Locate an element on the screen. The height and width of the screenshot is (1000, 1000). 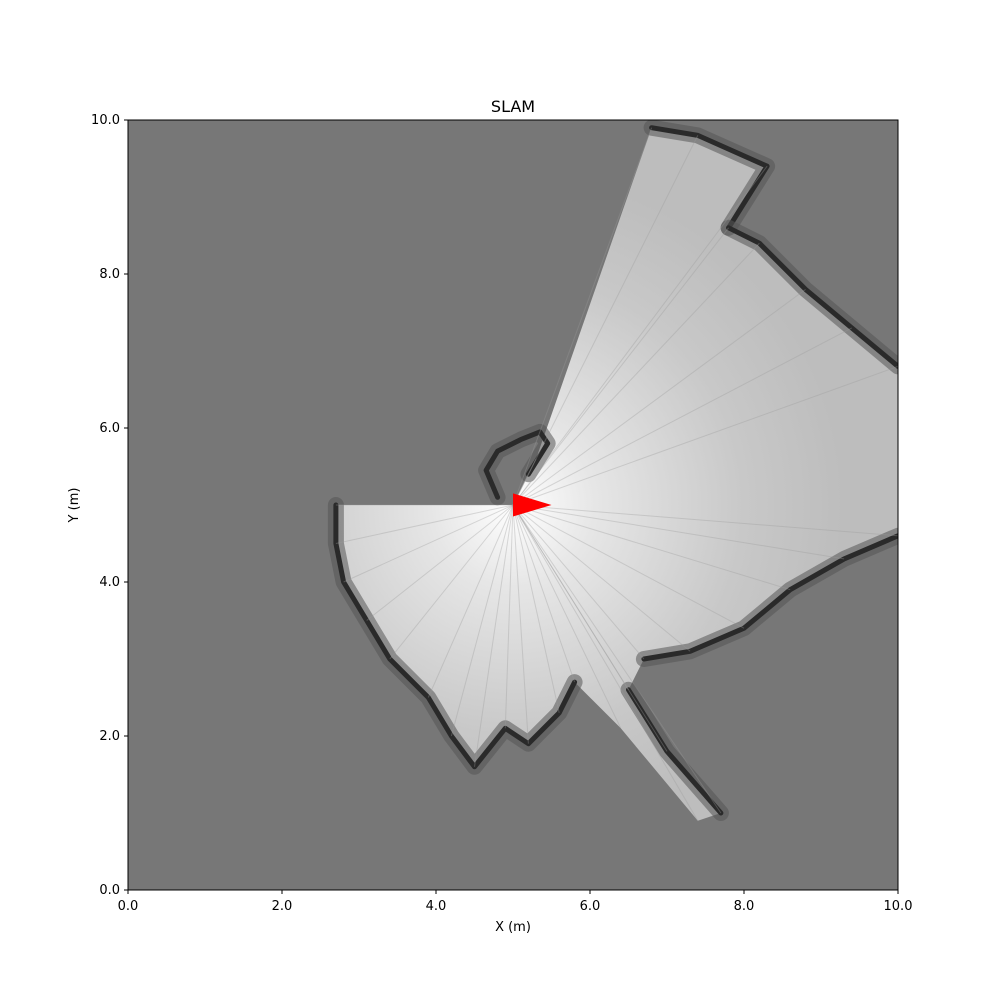
chart-title: SLAM is located at coordinates (513, 106).